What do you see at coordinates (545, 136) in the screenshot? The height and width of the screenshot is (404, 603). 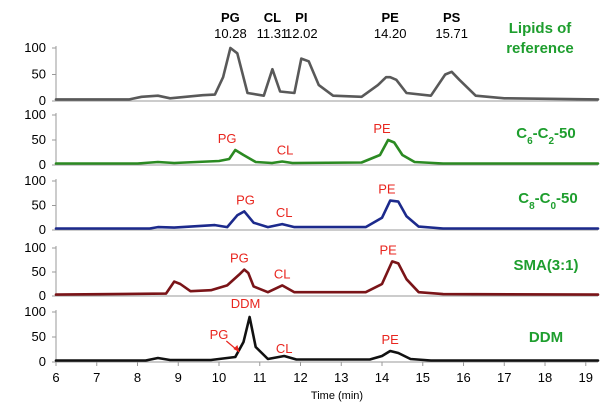 I see `series-name-label: C6-C2-50` at bounding box center [545, 136].